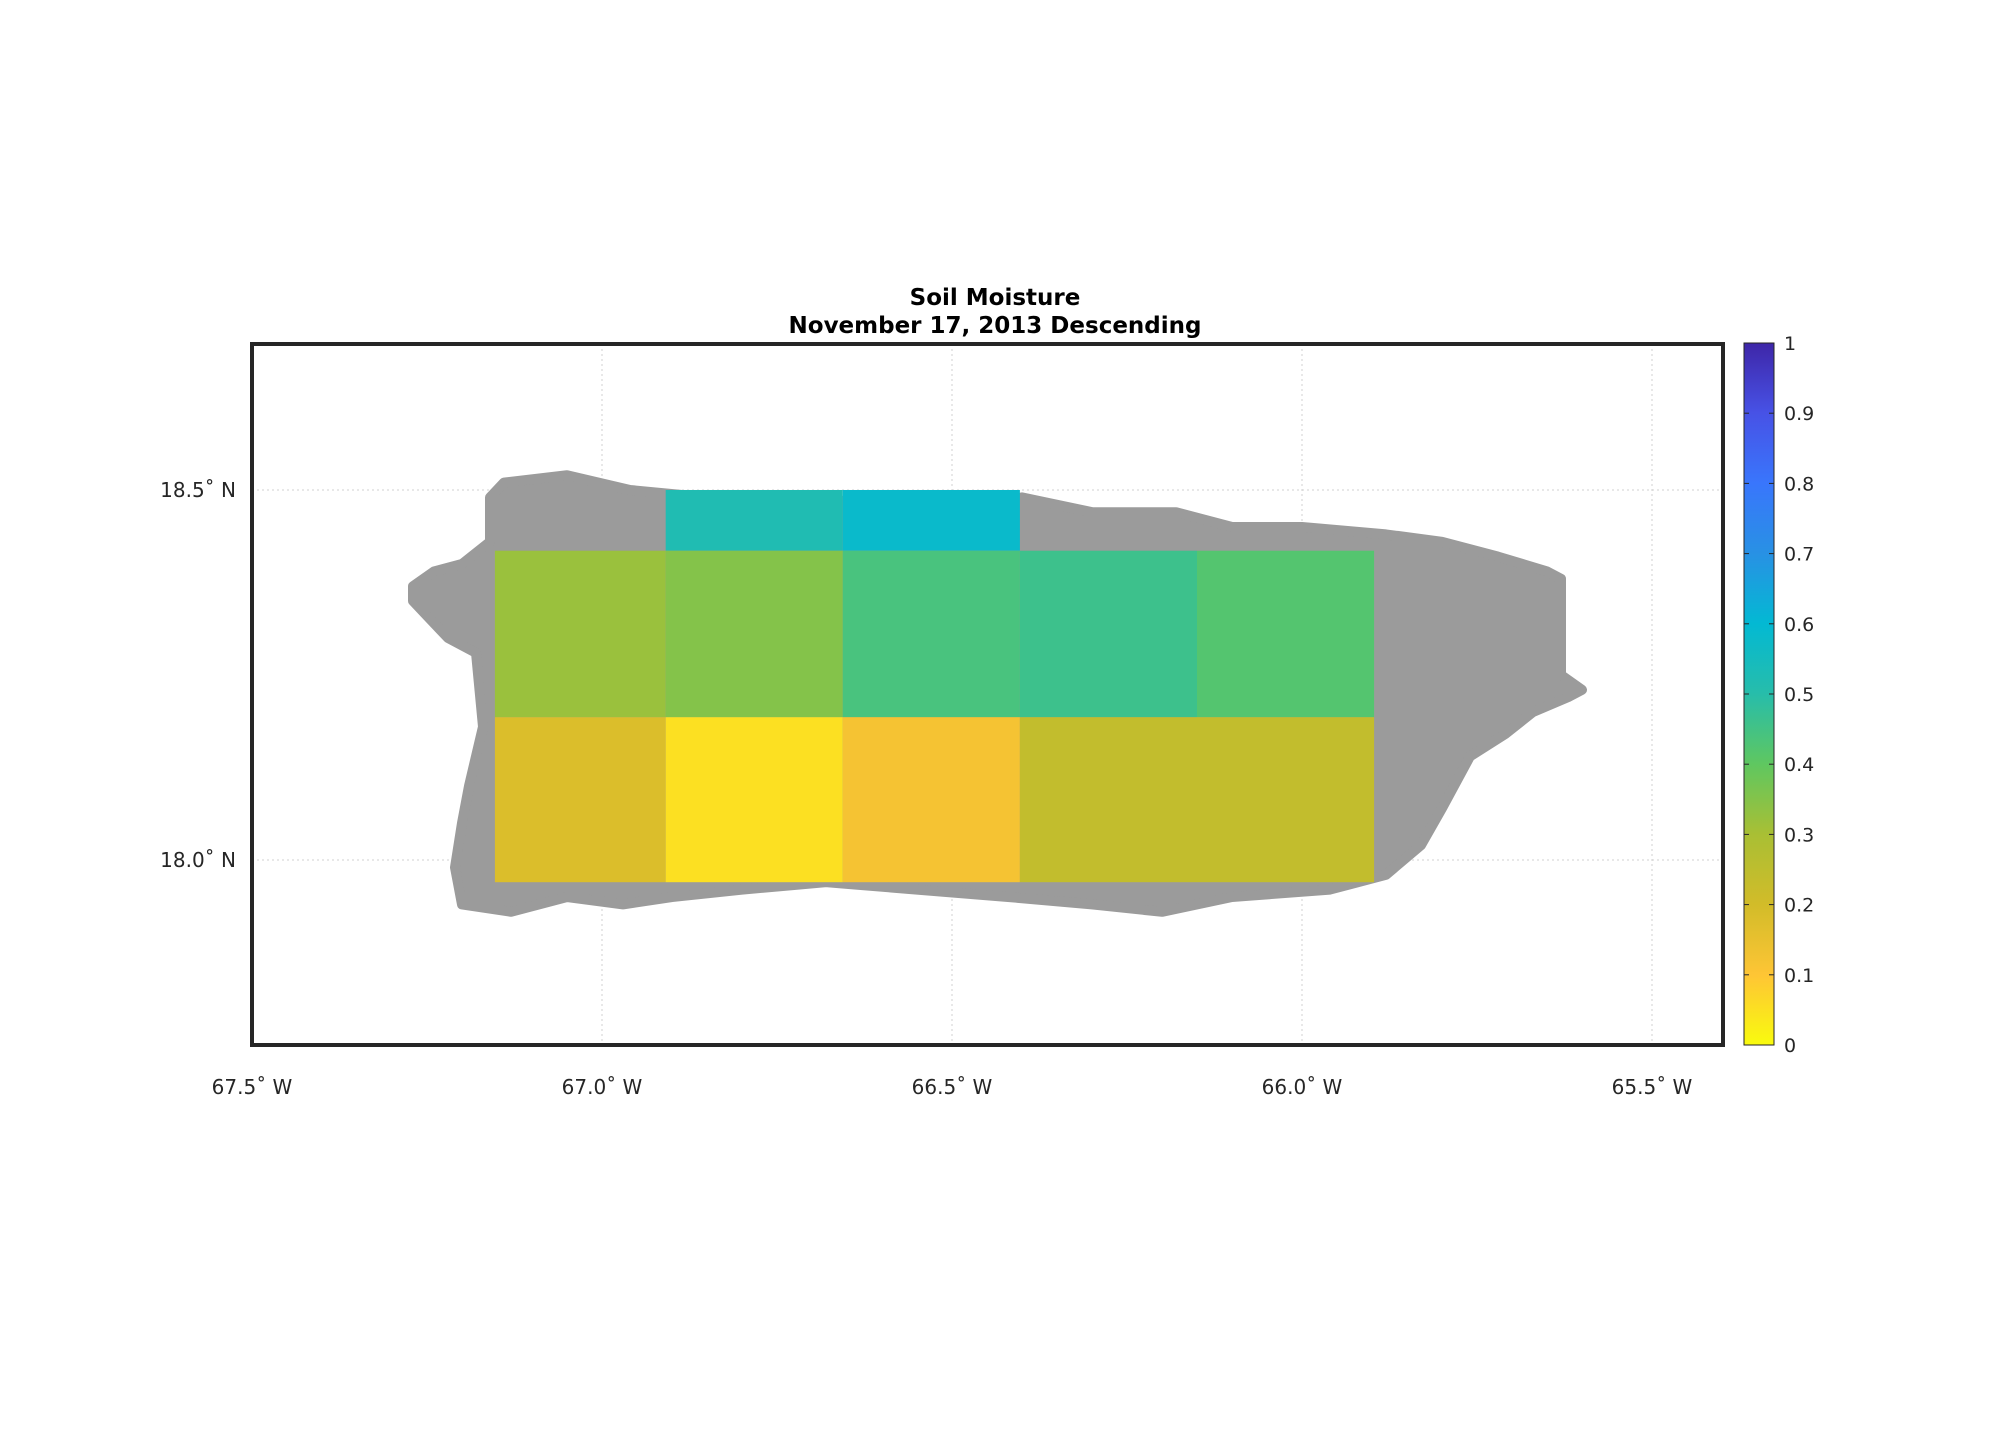  What do you see at coordinates (1799, 484) in the screenshot?
I see `colorbar-tick-label: 0.8` at bounding box center [1799, 484].